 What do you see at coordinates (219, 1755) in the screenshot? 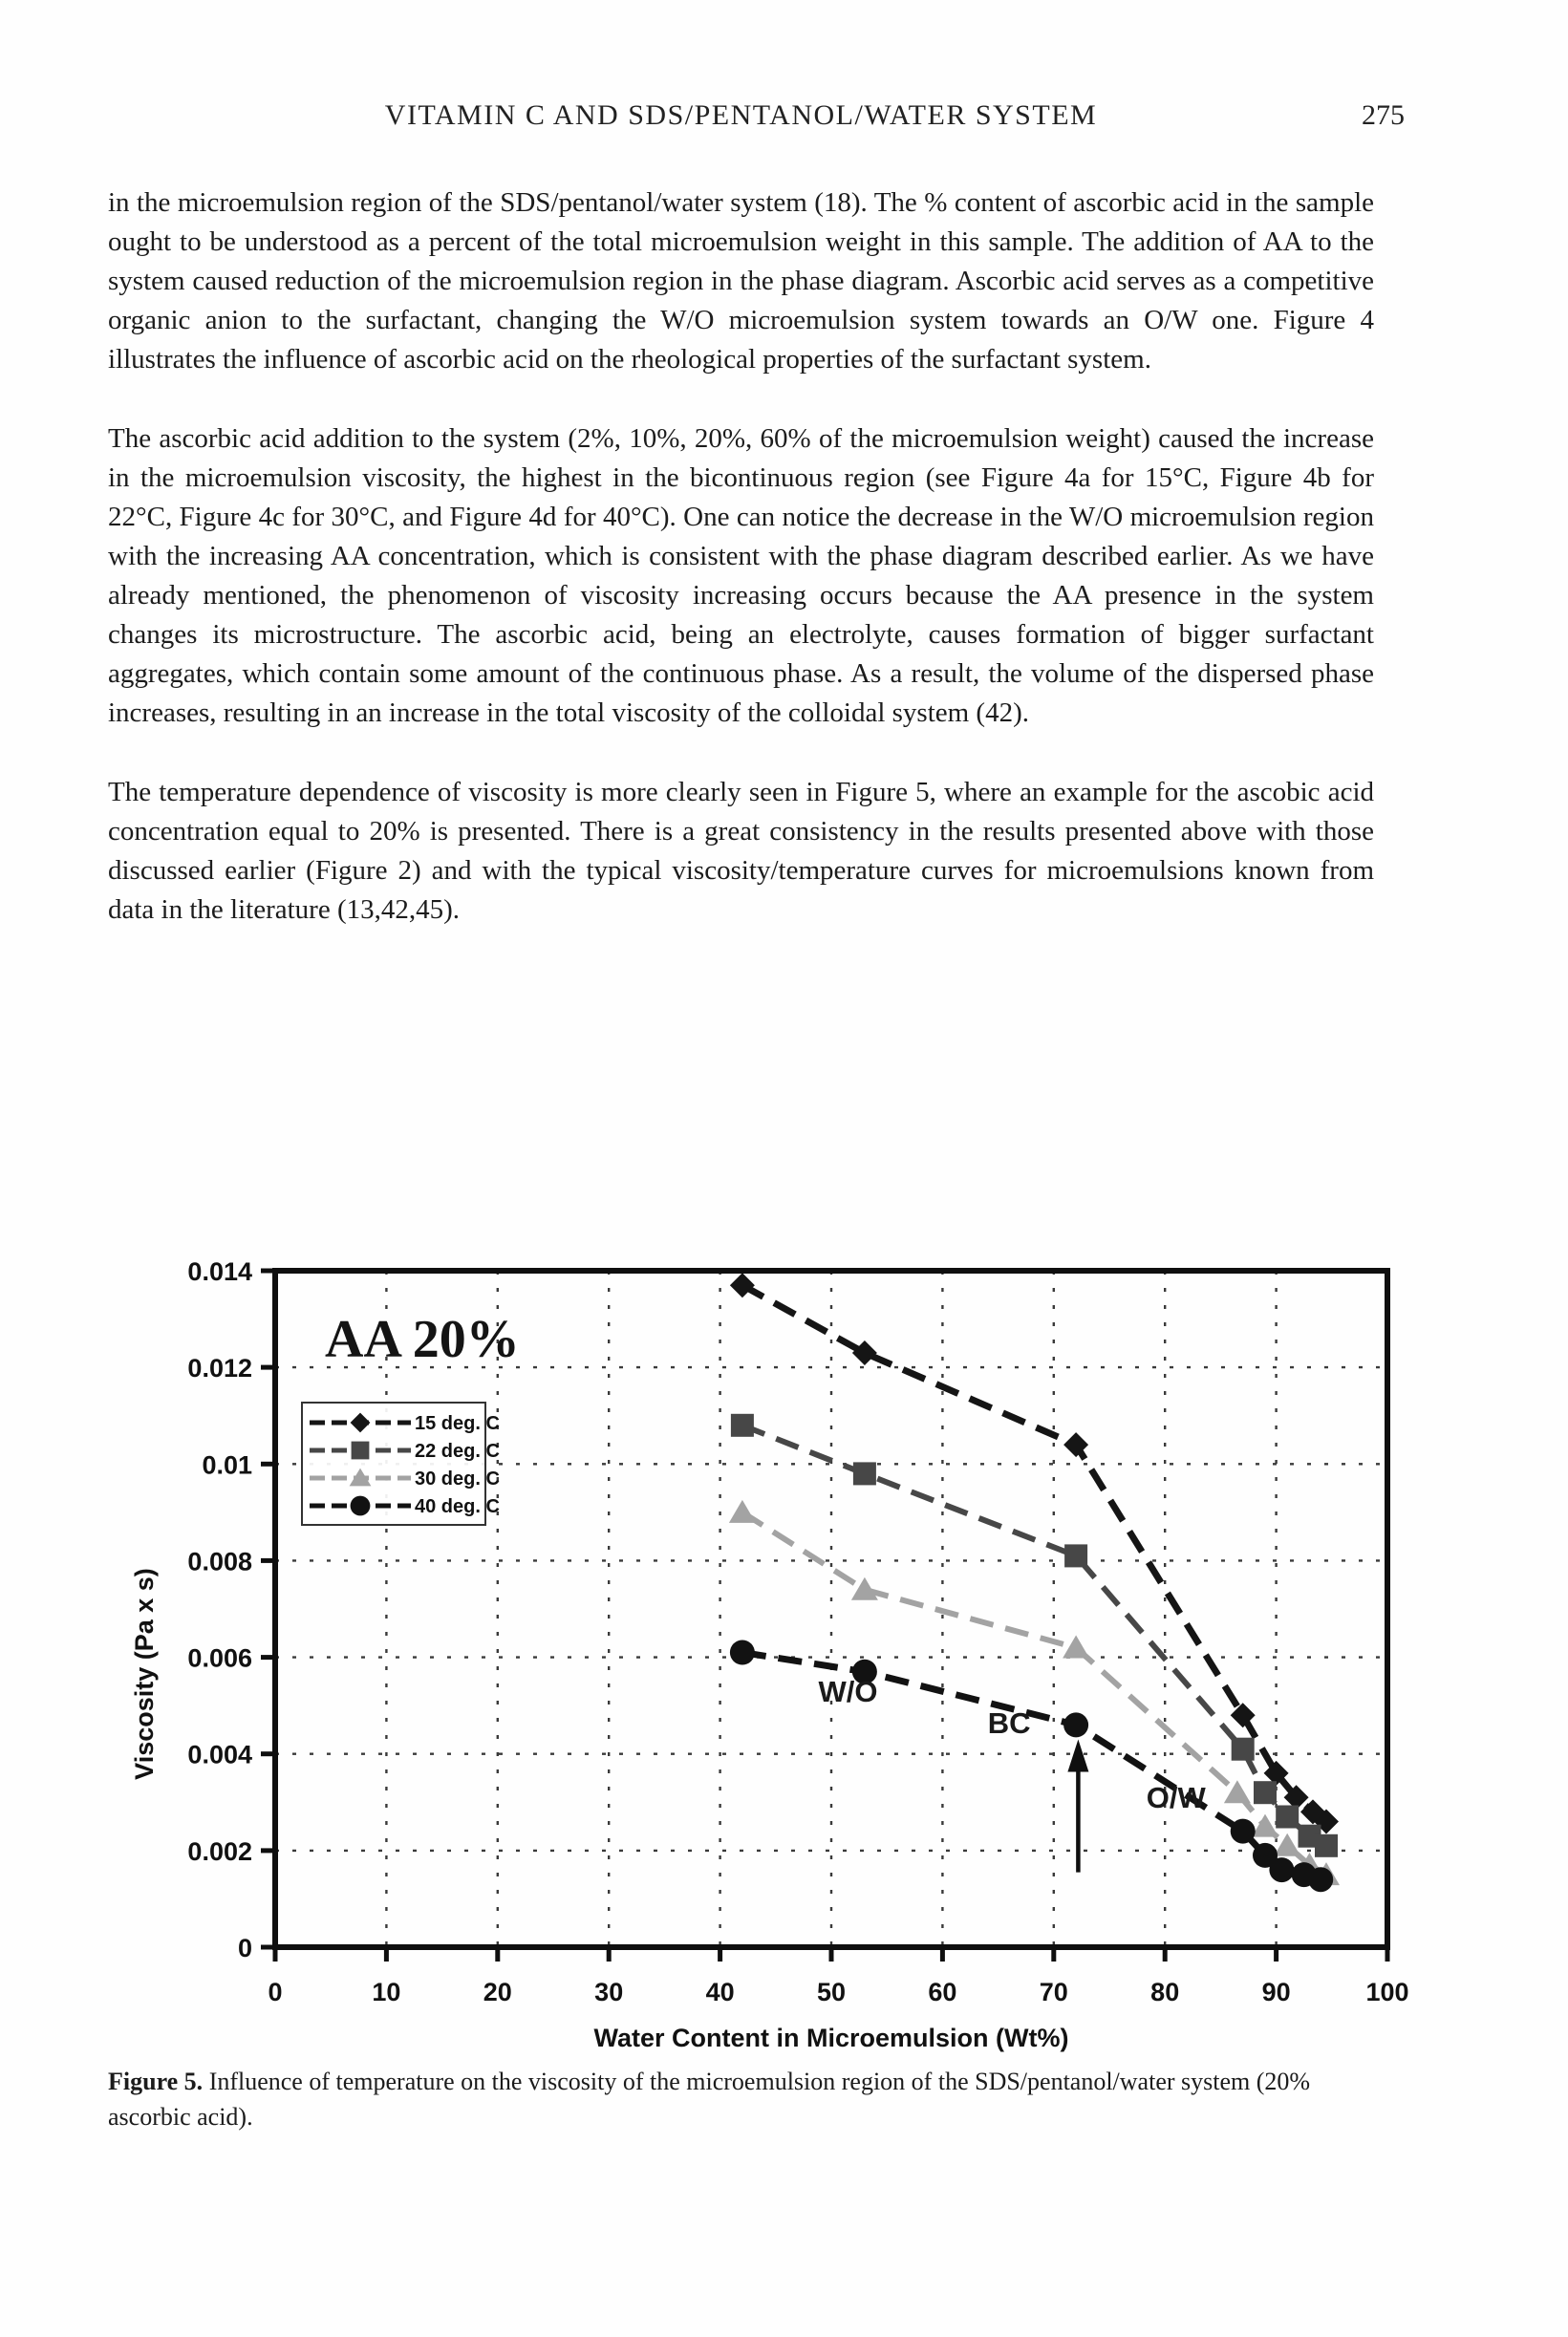
I see `y-tick-label: 0.004` at bounding box center [219, 1755].